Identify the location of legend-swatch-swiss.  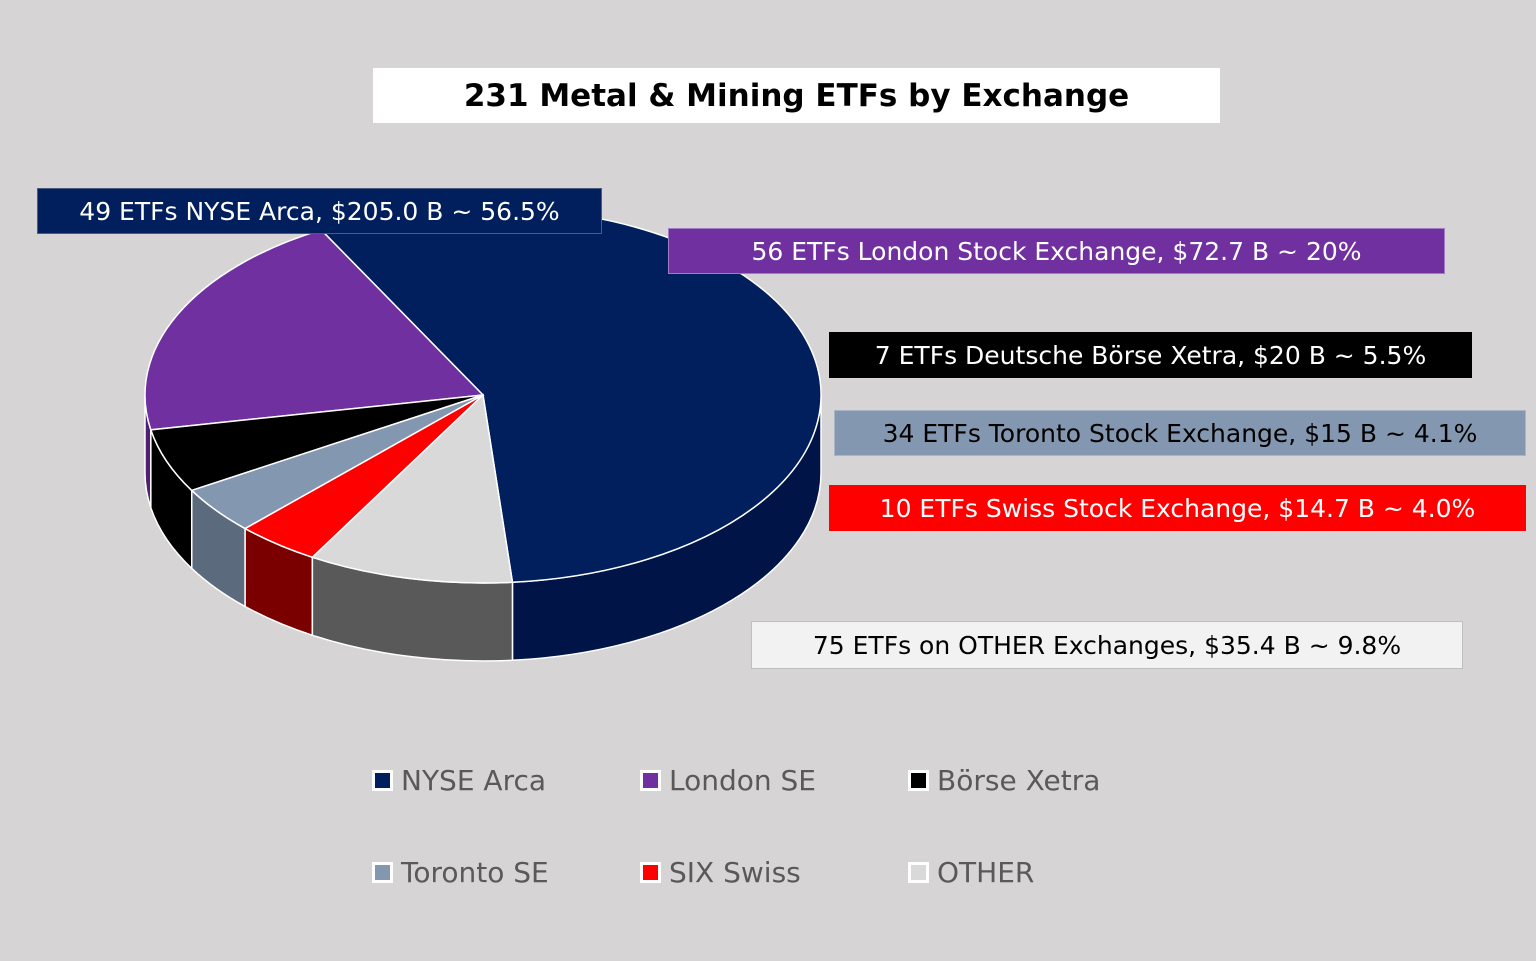
(650, 872).